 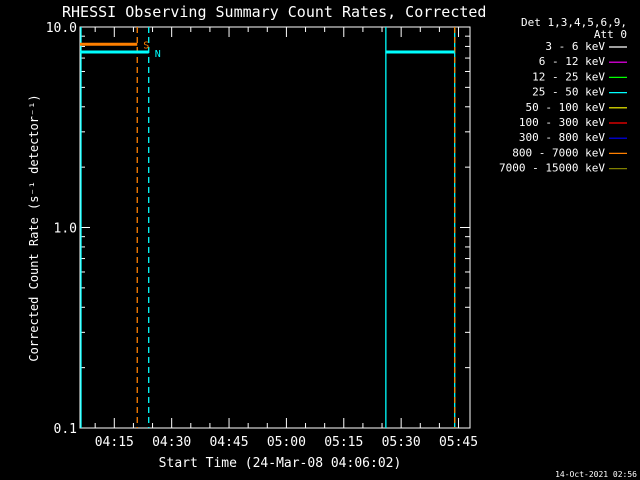 What do you see at coordinates (34, 227) in the screenshot?
I see `y-axis-label: Corrected Count Rate (s⁻¹ detector⁻¹)` at bounding box center [34, 227].